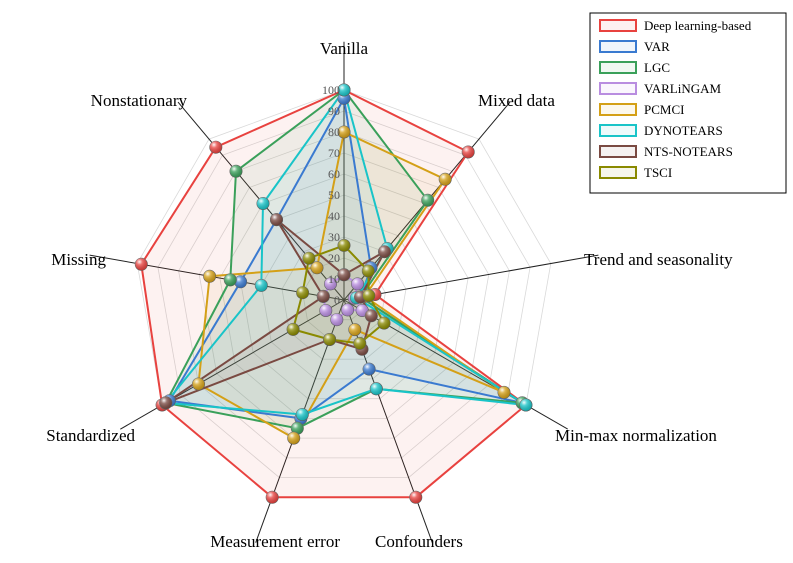 This screenshot has width=793, height=563. Describe the element at coordinates (664, 109) in the screenshot. I see `legend-label: PCMCI` at that location.